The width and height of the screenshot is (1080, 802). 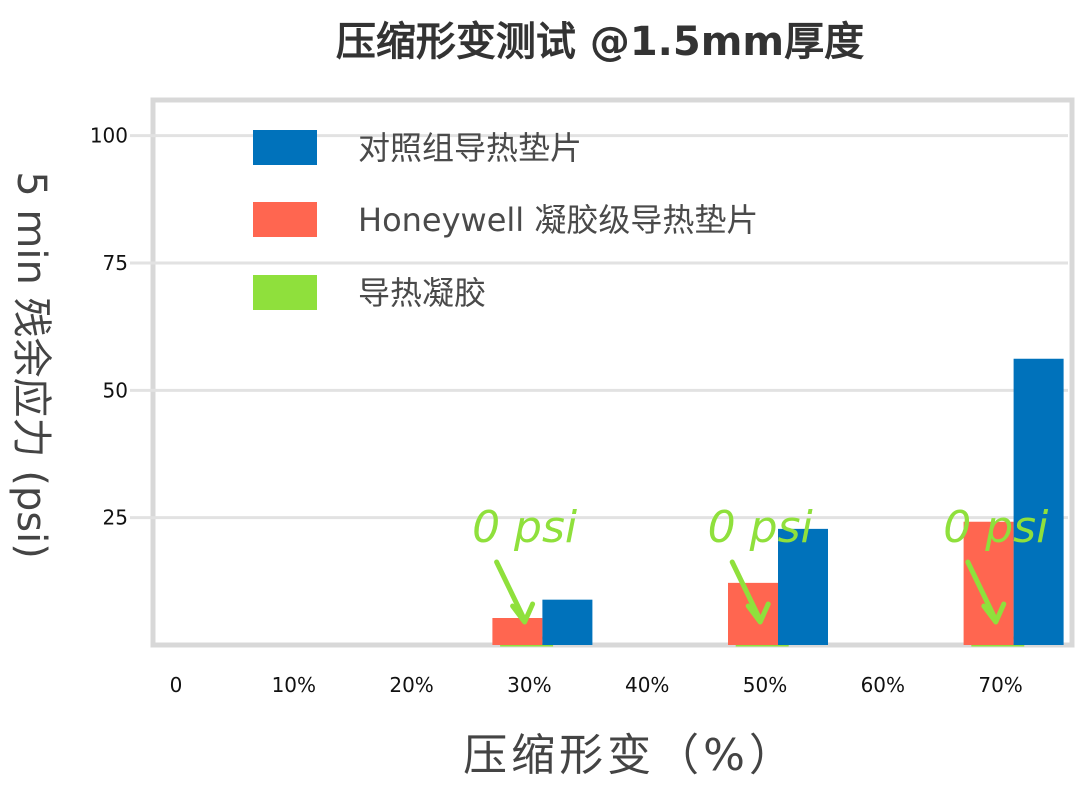 What do you see at coordinates (109, 327) in the screenshot?
I see `y-axis-ticks: 100 75 50 25` at bounding box center [109, 327].